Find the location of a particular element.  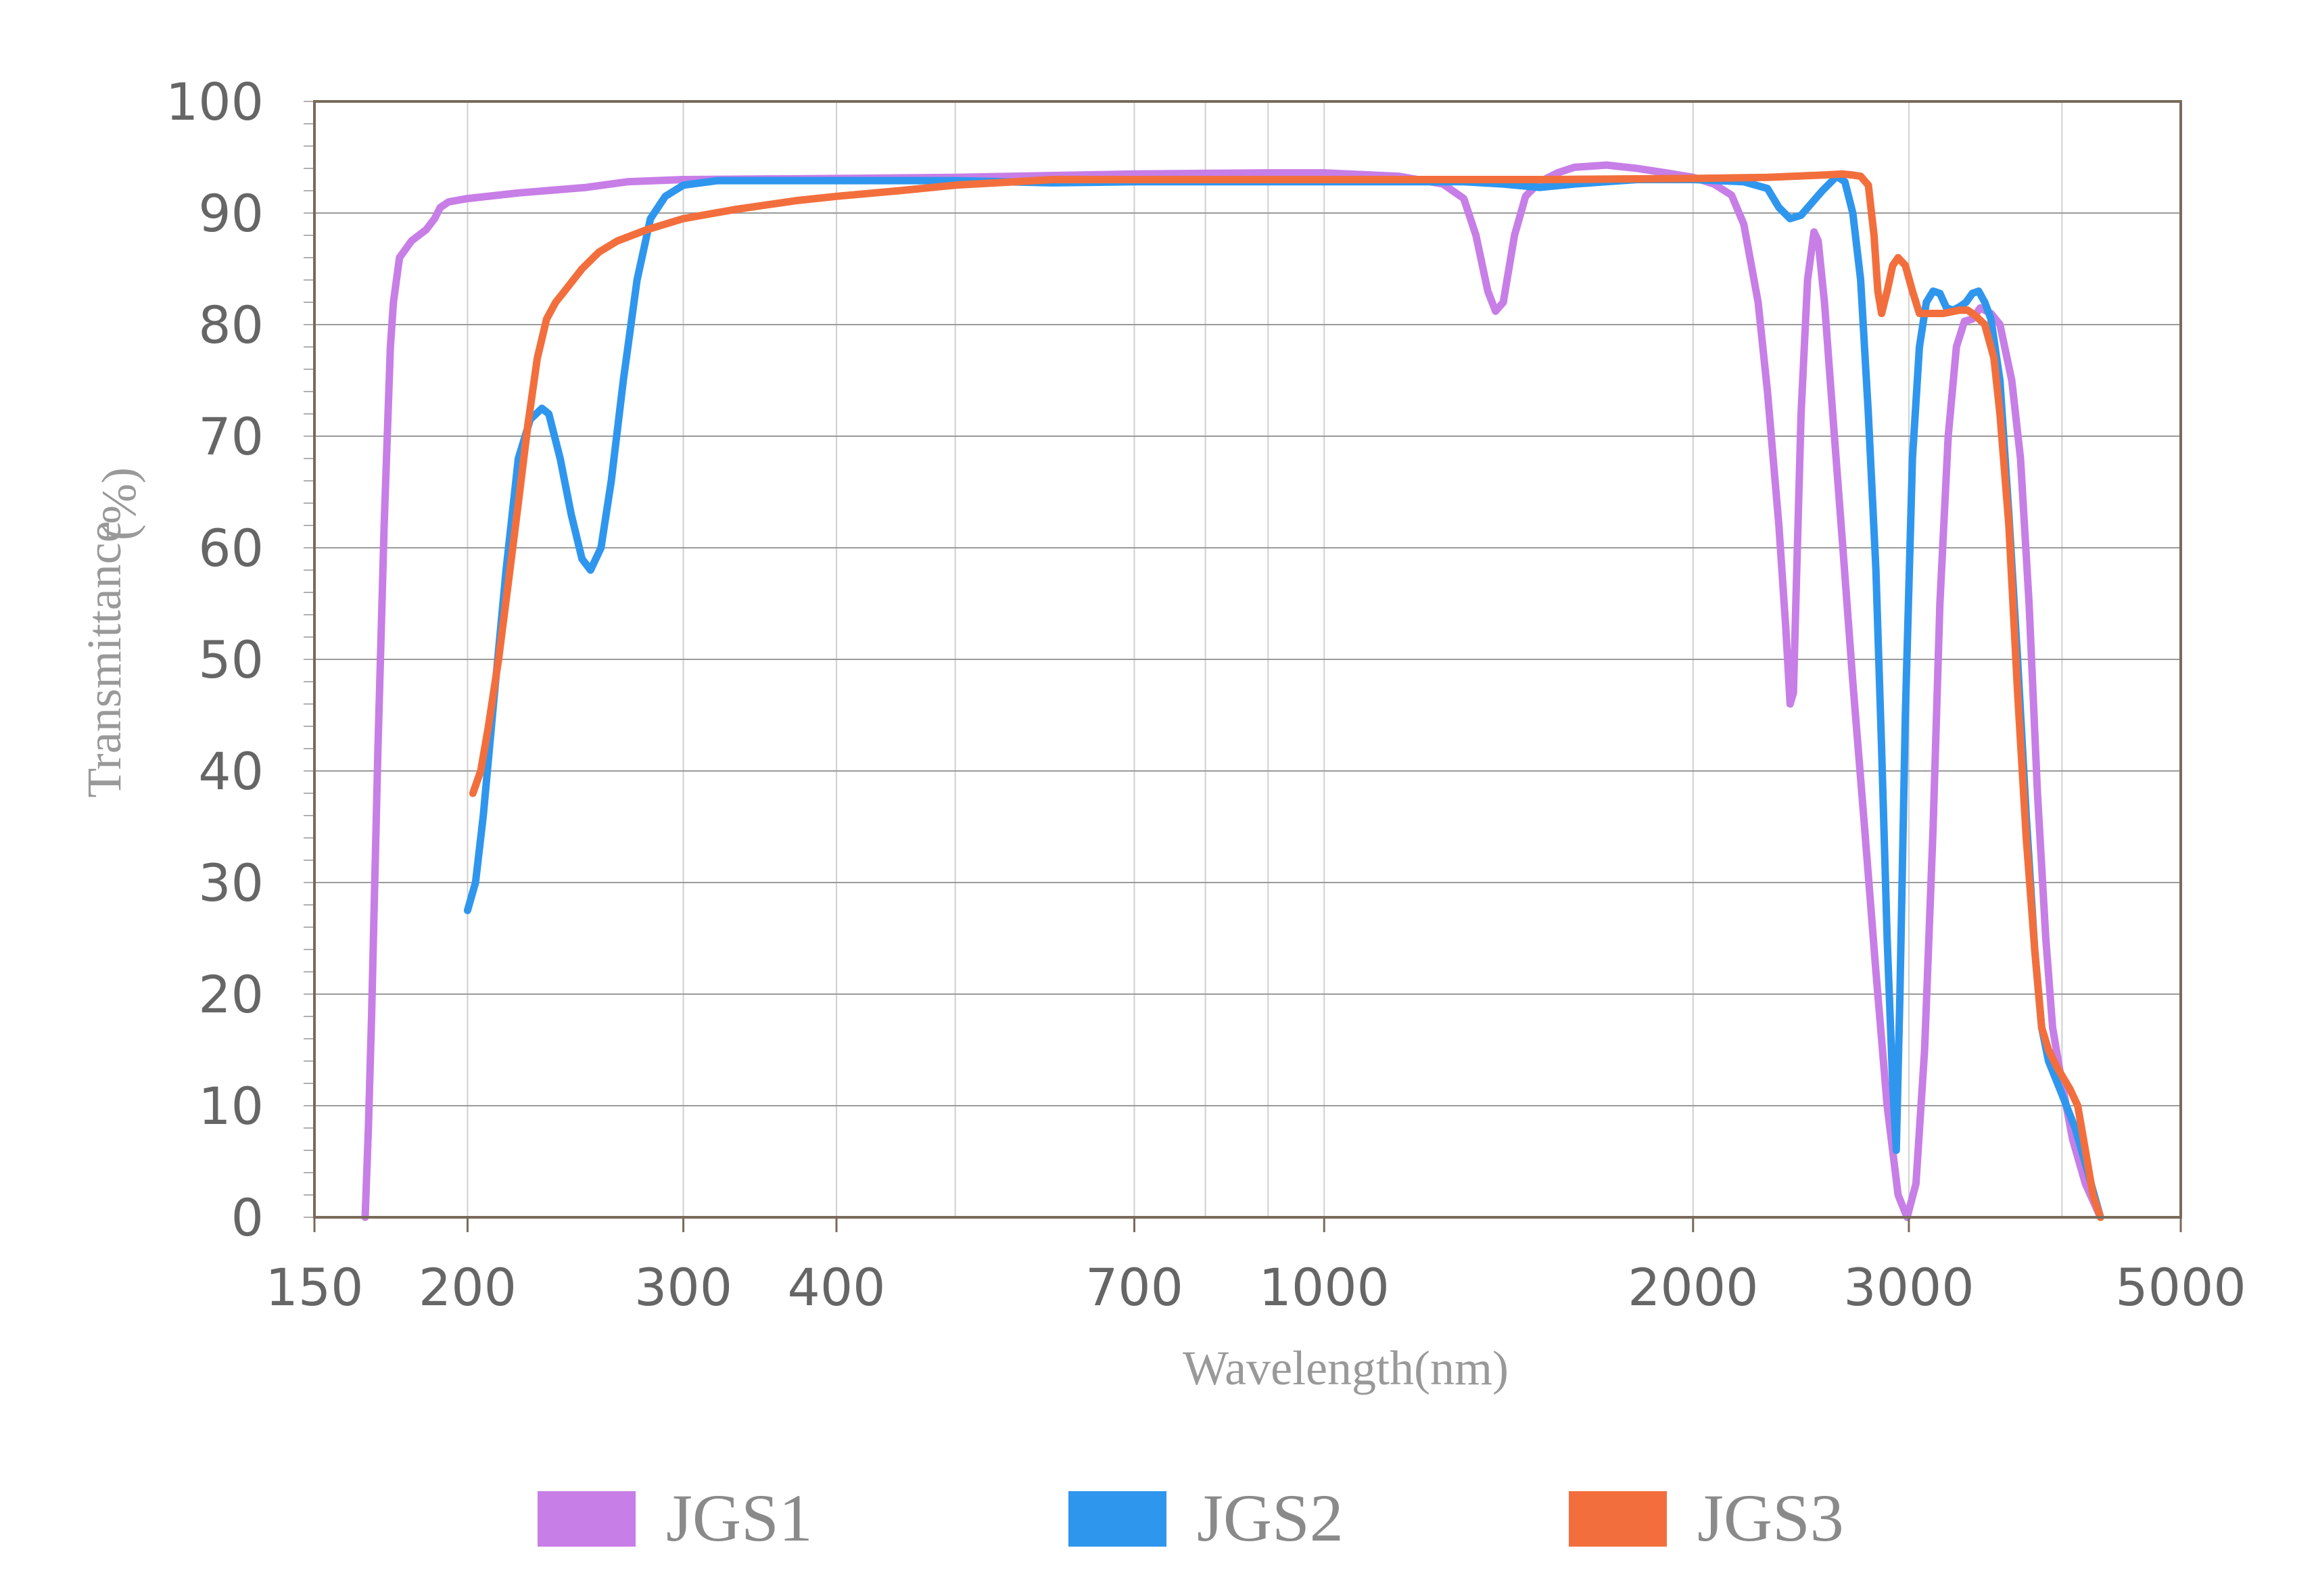

y-tick-label: 60 is located at coordinates (231, 548).